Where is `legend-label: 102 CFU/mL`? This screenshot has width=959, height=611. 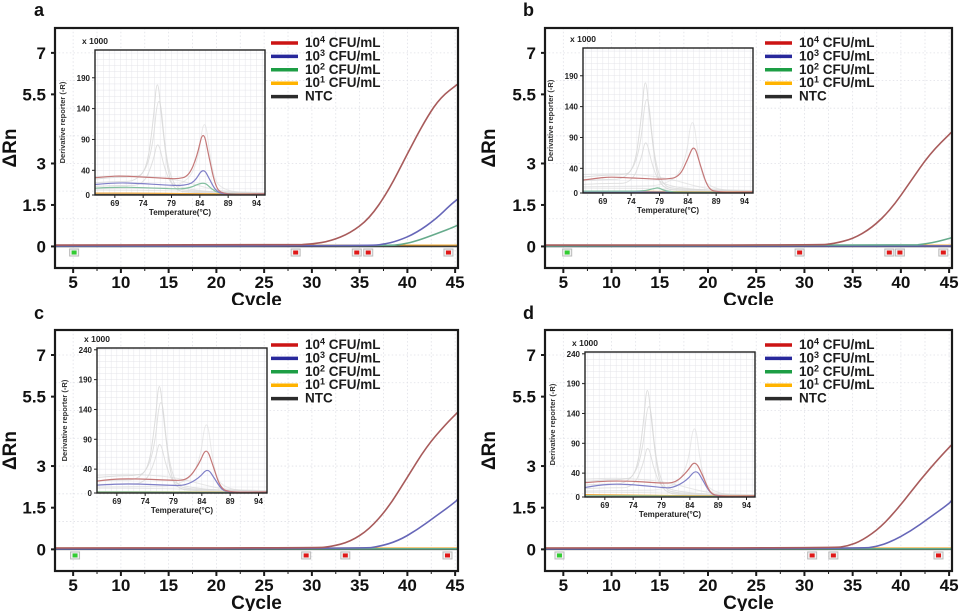
legend-label: 102 CFU/mL is located at coordinates (343, 69).